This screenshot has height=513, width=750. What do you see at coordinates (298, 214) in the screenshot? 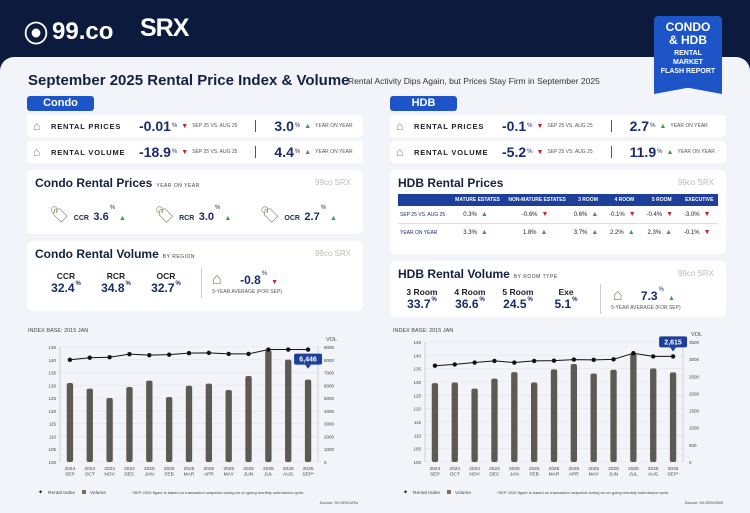
I see `region-price: 🏷 OCR 2.7%▲` at bounding box center [298, 214].